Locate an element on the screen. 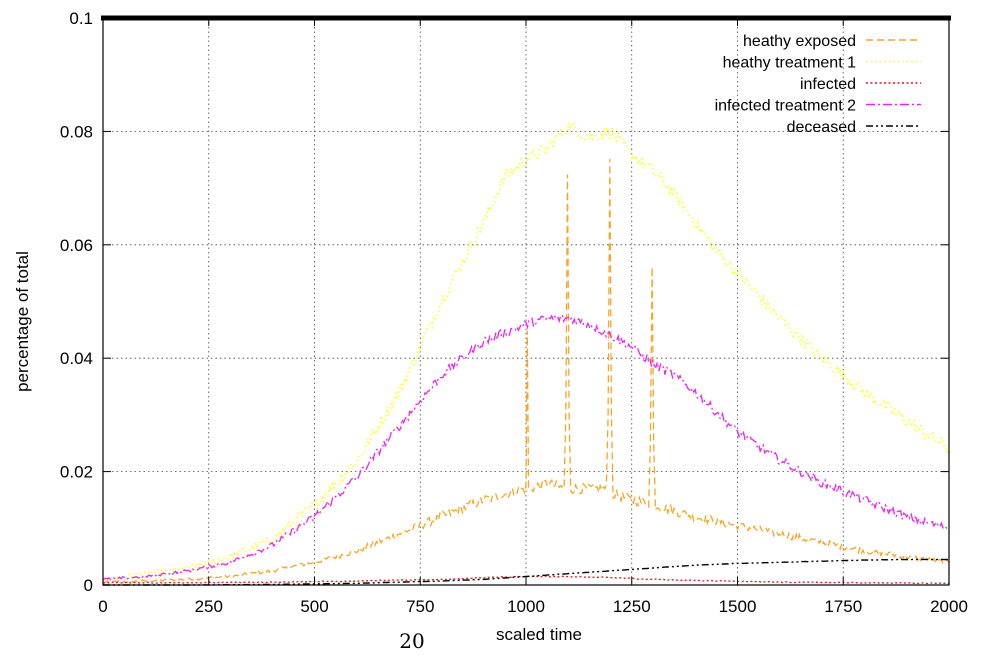 The height and width of the screenshot is (657, 981). x-tick-label: 750 is located at coordinates (420, 606).